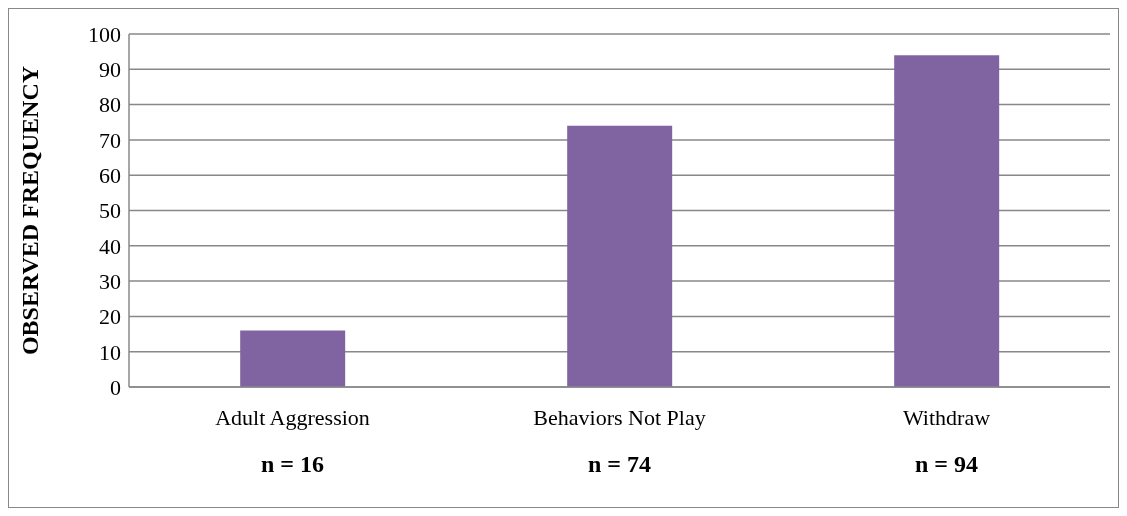  What do you see at coordinates (619, 417) in the screenshot?
I see `x-tick-label: Behaviors Not Play` at bounding box center [619, 417].